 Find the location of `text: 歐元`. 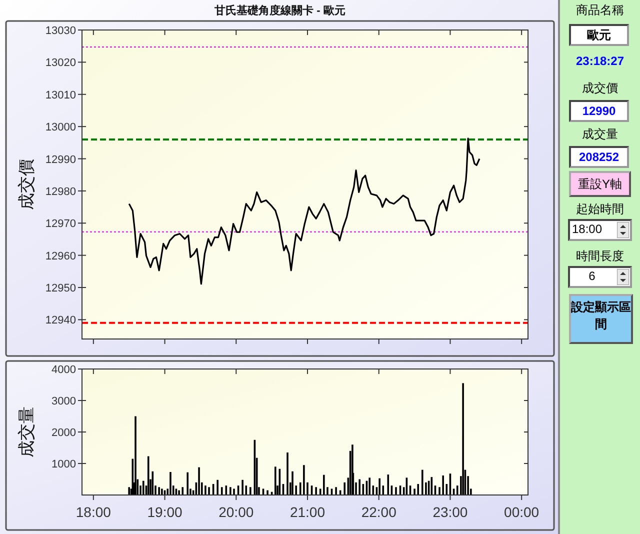

text: 歐元 is located at coordinates (599, 35).